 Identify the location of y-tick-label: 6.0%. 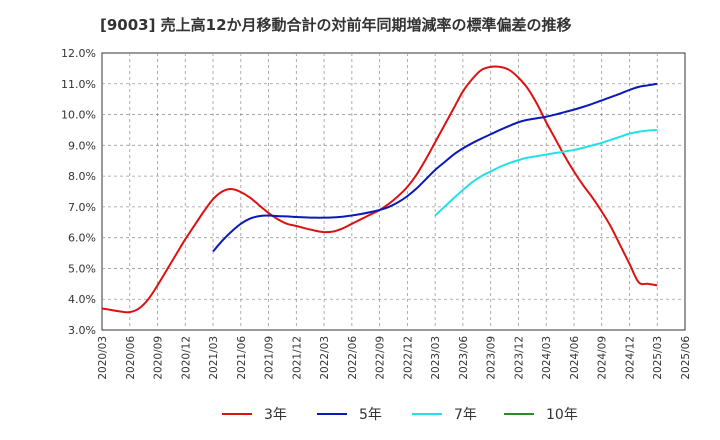
(82, 238).